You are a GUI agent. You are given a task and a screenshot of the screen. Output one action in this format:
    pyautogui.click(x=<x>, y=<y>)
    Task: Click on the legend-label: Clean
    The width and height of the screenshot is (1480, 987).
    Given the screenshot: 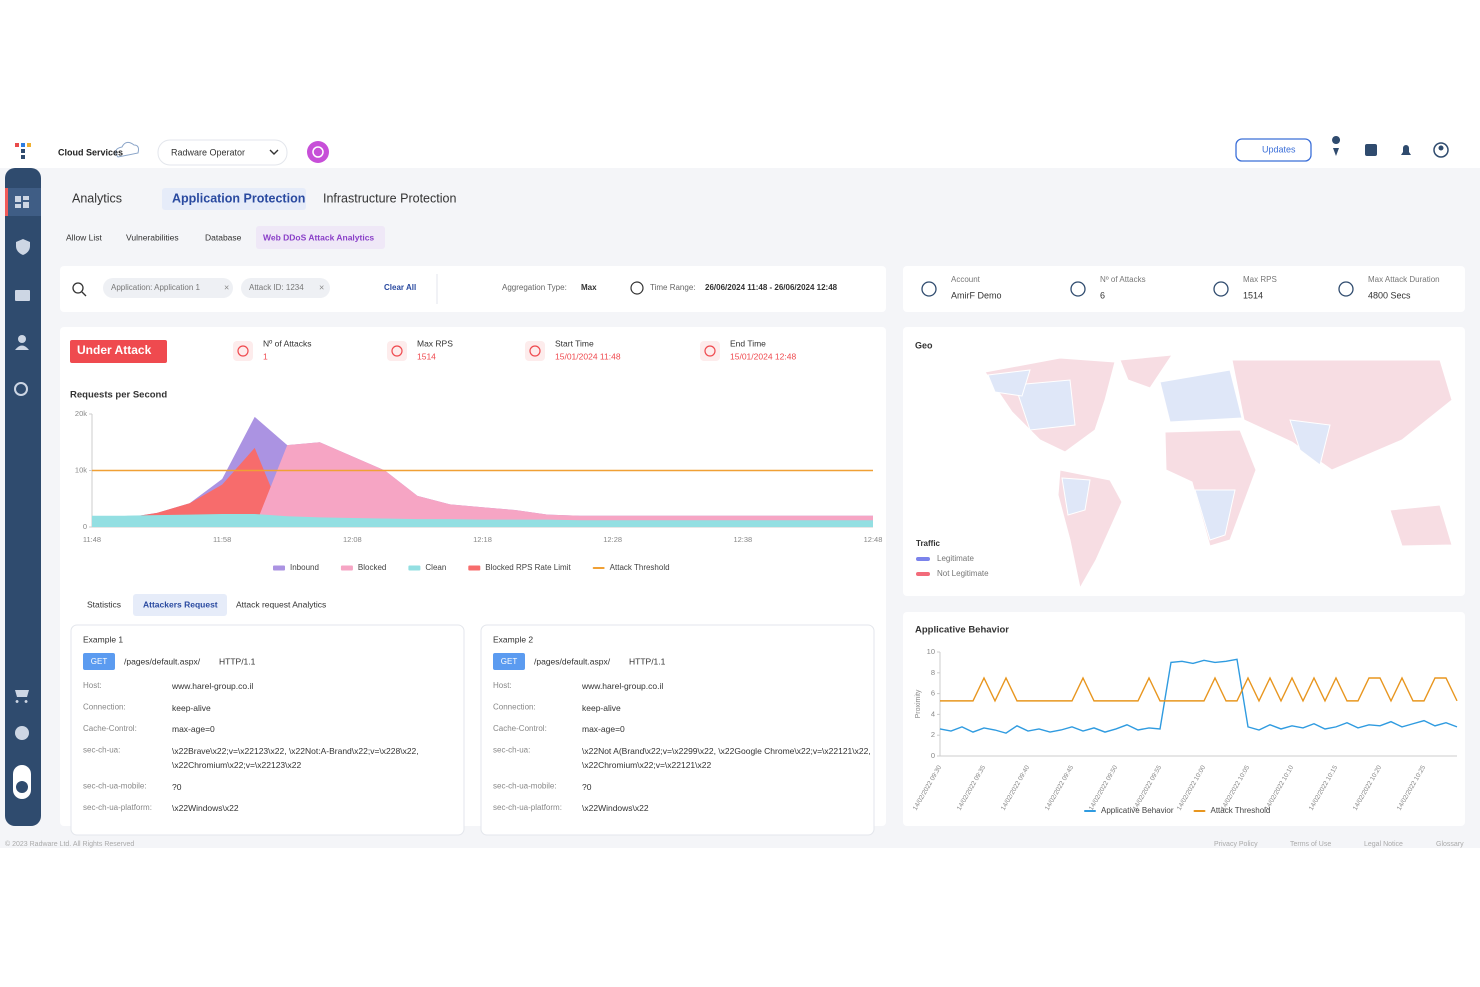 What is the action you would take?
    pyautogui.click(x=435, y=567)
    